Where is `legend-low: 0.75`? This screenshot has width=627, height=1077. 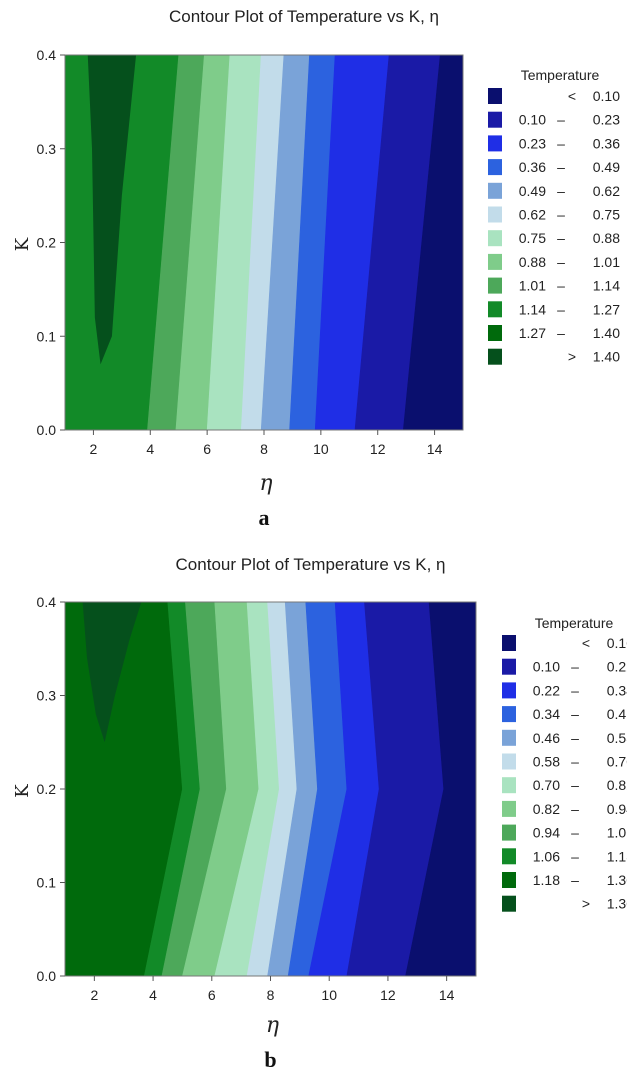 legend-low: 0.75 is located at coordinates (532, 238).